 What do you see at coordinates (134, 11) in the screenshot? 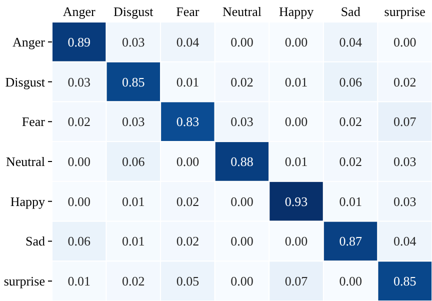
I see `x-tick-label: Disgust` at bounding box center [134, 11].